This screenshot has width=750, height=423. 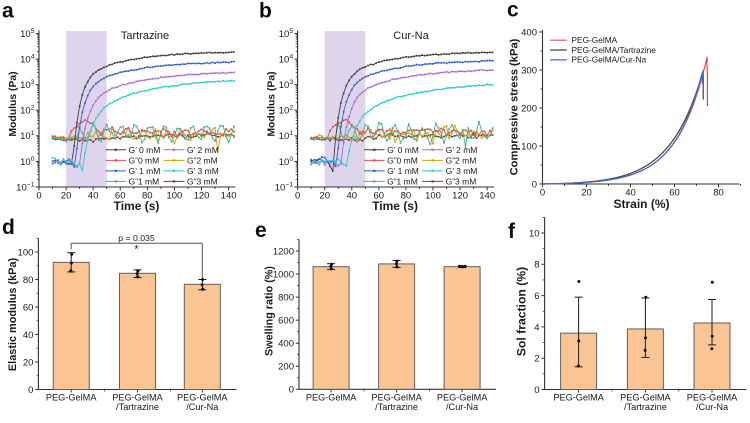 I want to click on svg-text: Strain (%), so click(x=641, y=204).